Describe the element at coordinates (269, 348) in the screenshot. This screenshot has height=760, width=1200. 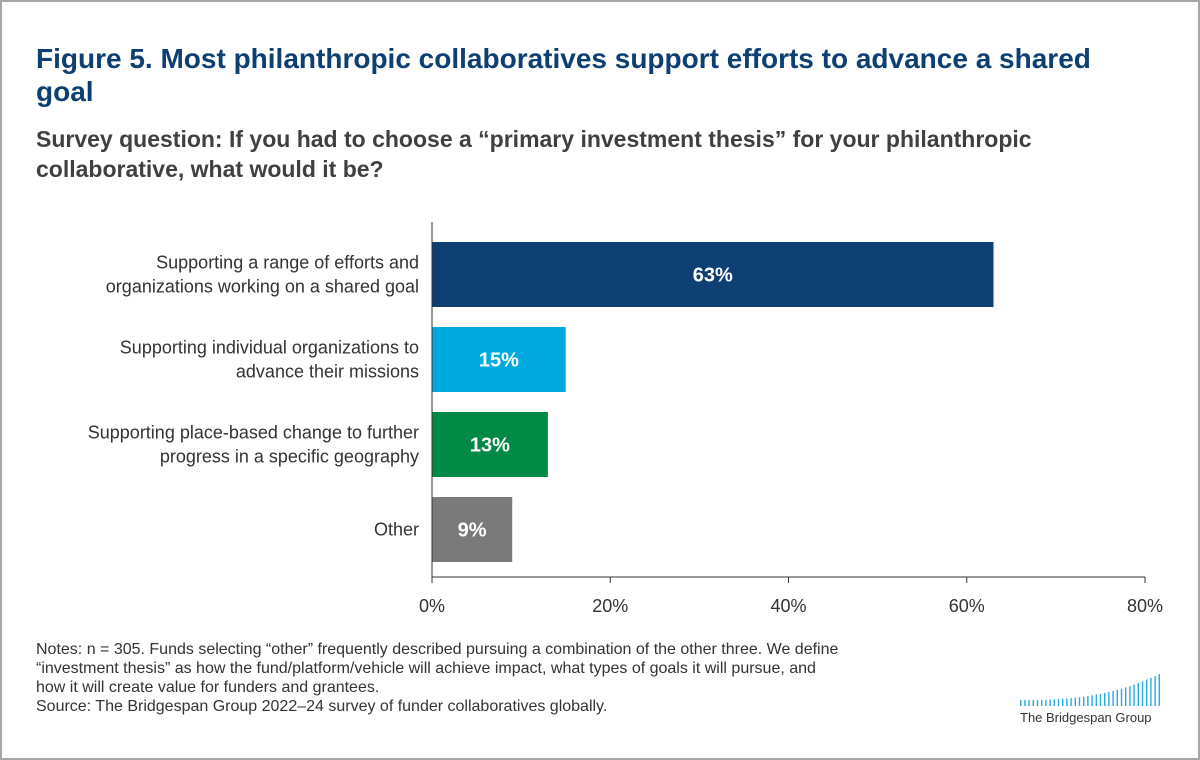
I see `category-label: Supporting individual organizations to` at that location.